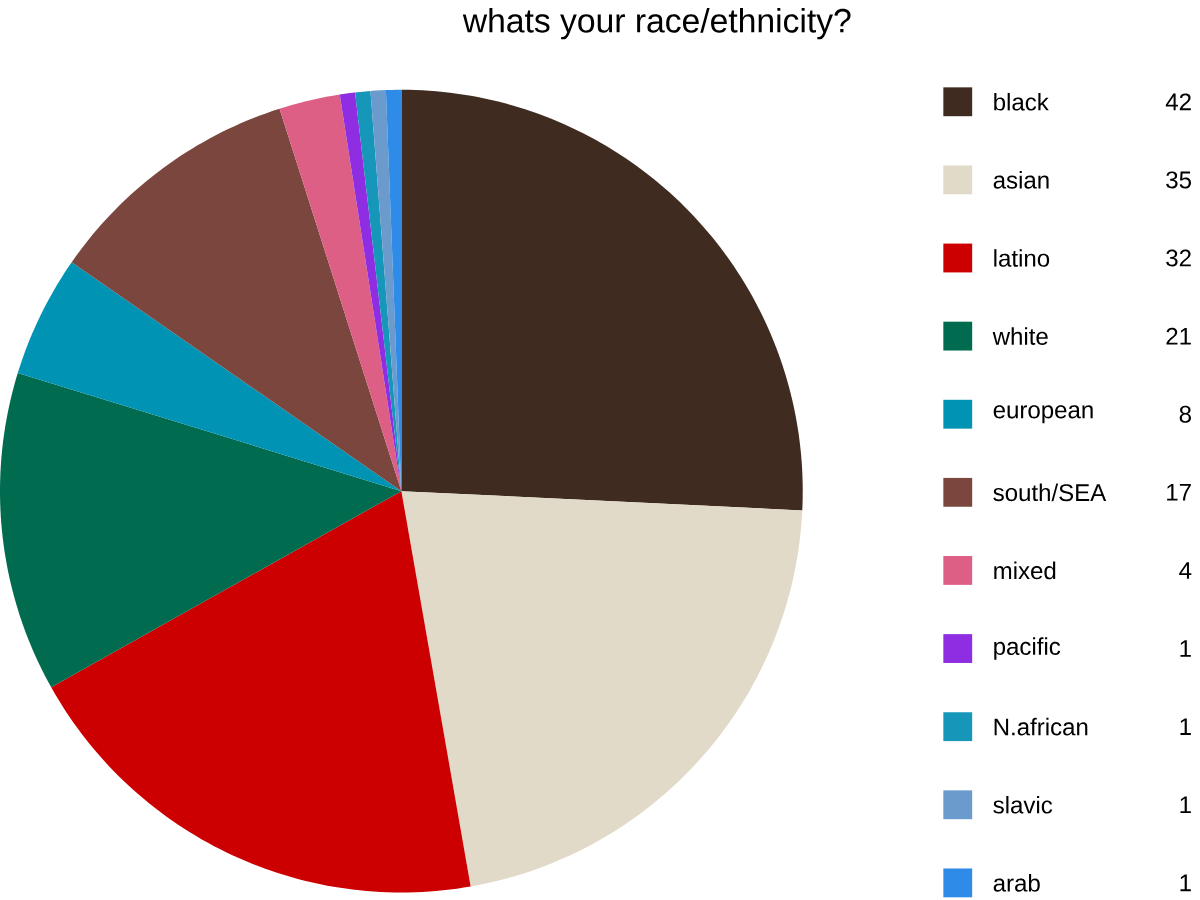 The width and height of the screenshot is (1200, 900). I want to click on legend-label: black, so click(1021, 102).